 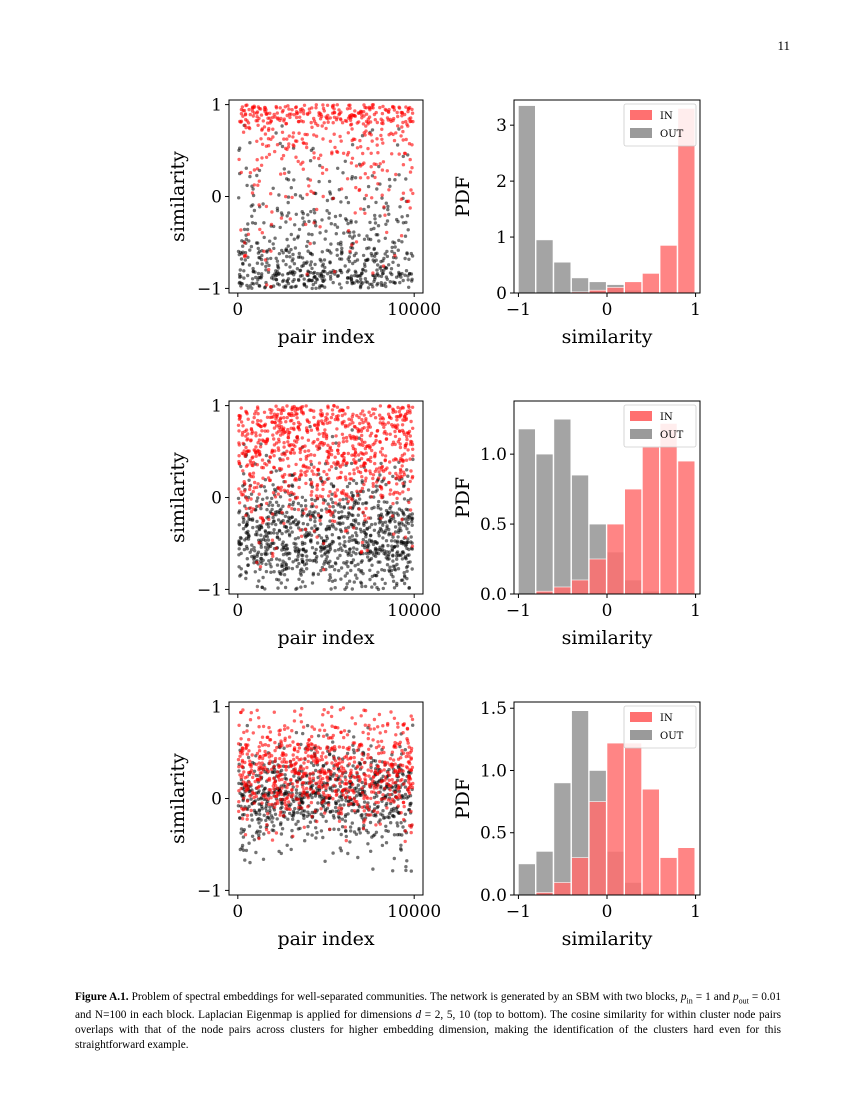 What do you see at coordinates (544, 893) in the screenshot?
I see `histogram-bar` at bounding box center [544, 893].